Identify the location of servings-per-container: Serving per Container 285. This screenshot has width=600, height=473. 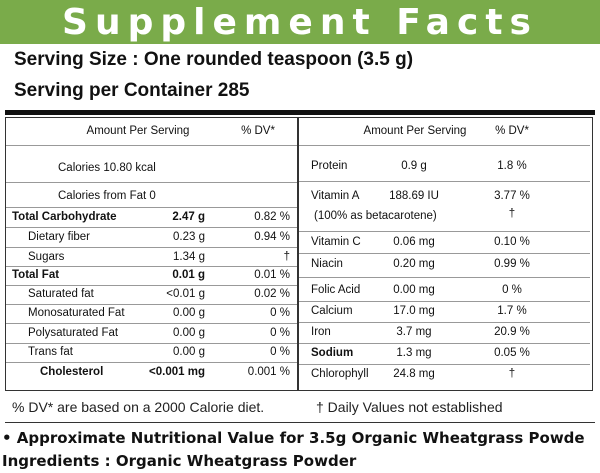
(132, 90).